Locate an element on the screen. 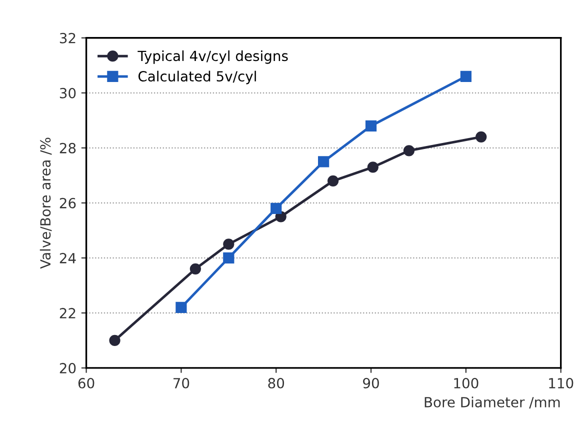 The width and height of the screenshot is (583, 421). y-tick-label: 24 is located at coordinates (68, 258).